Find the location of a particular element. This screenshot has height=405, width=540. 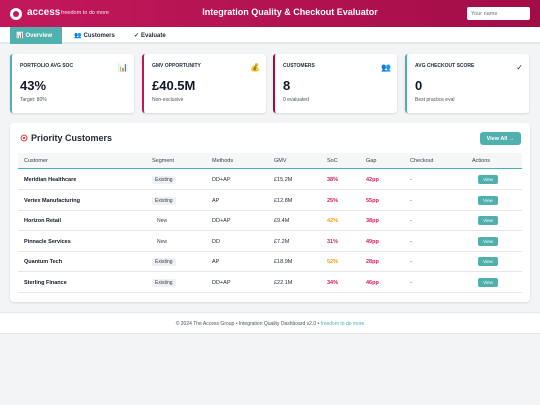

gap-cell: 55pp is located at coordinates (372, 200).